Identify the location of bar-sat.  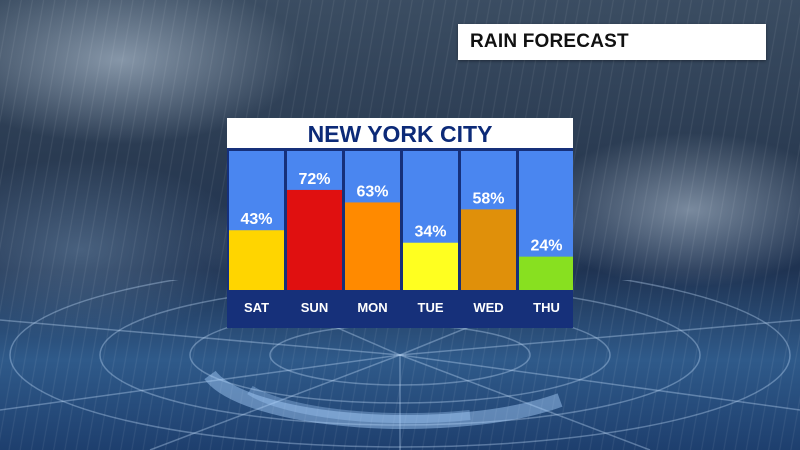
(256, 260).